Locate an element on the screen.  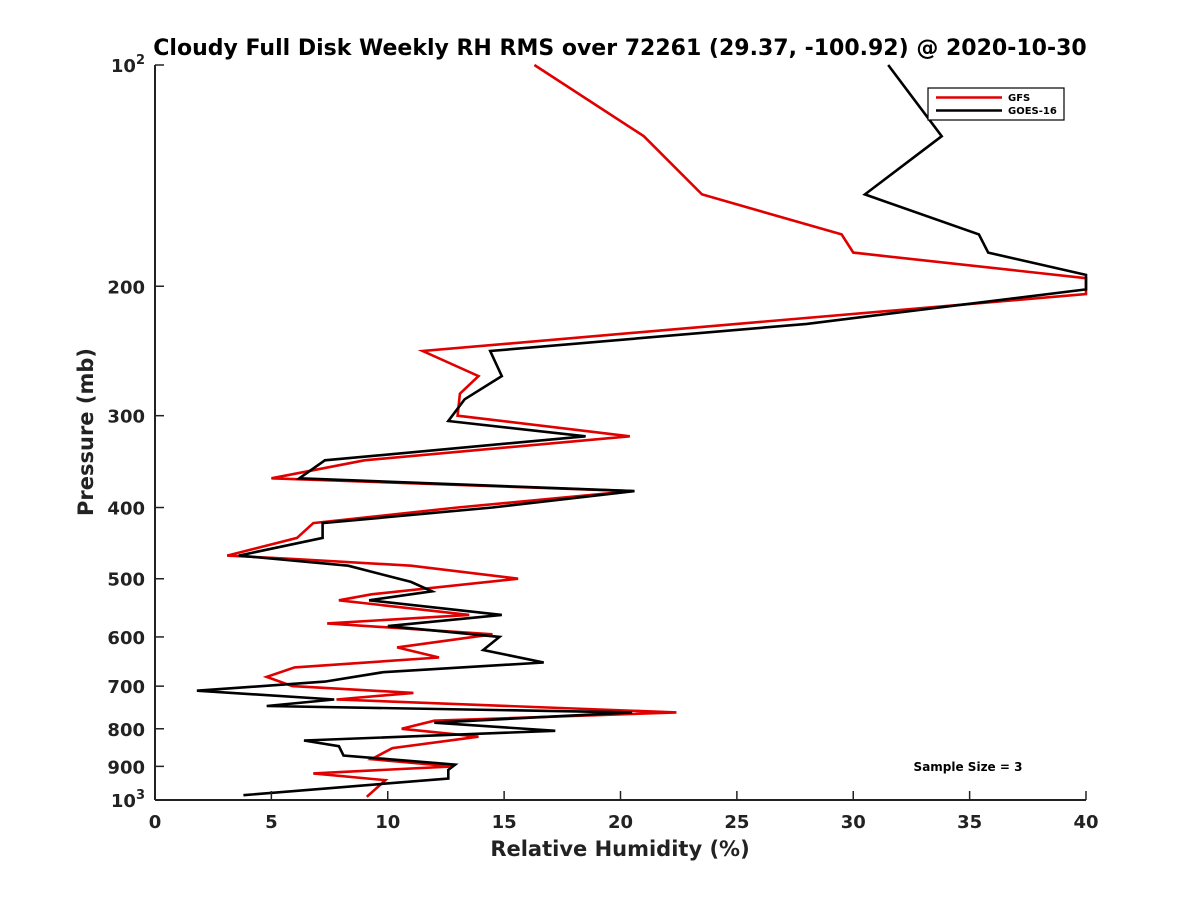
legend-label-gfs: GFS is located at coordinates (1019, 98).